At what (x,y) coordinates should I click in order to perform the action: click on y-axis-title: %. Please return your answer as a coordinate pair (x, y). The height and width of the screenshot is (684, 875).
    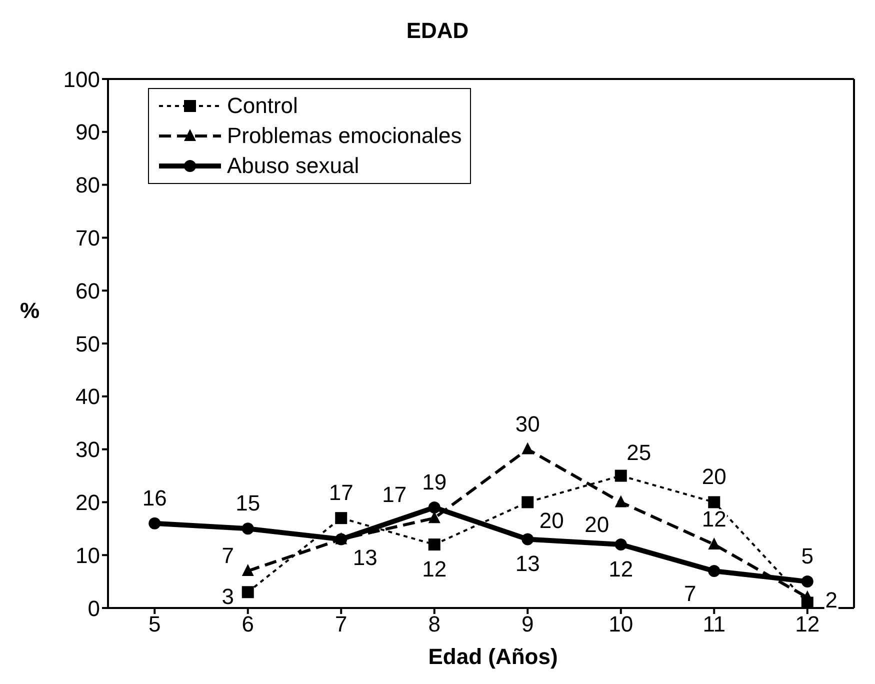
    Looking at the image, I should click on (30, 311).